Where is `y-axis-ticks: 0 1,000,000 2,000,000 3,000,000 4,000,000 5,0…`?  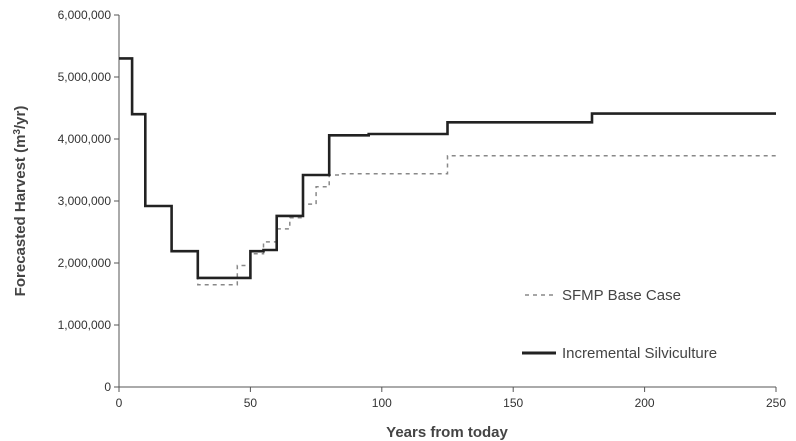
y-axis-ticks: 0 1,000,000 2,000,000 3,000,000 4,000,000 5,0… is located at coordinates (88, 201).